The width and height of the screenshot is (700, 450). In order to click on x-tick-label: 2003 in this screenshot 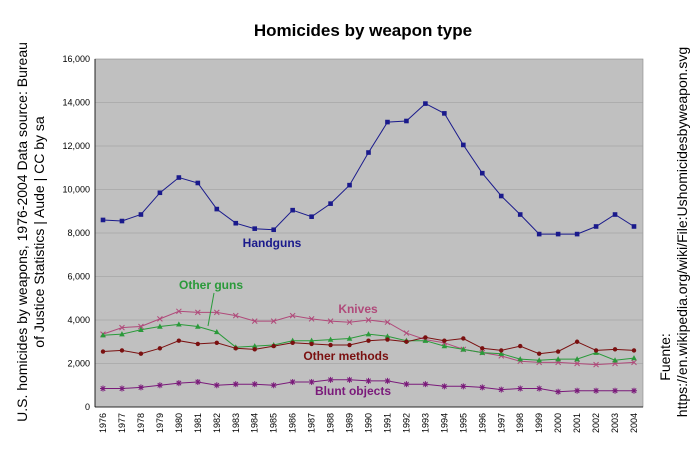, I will do `click(615, 423)`.